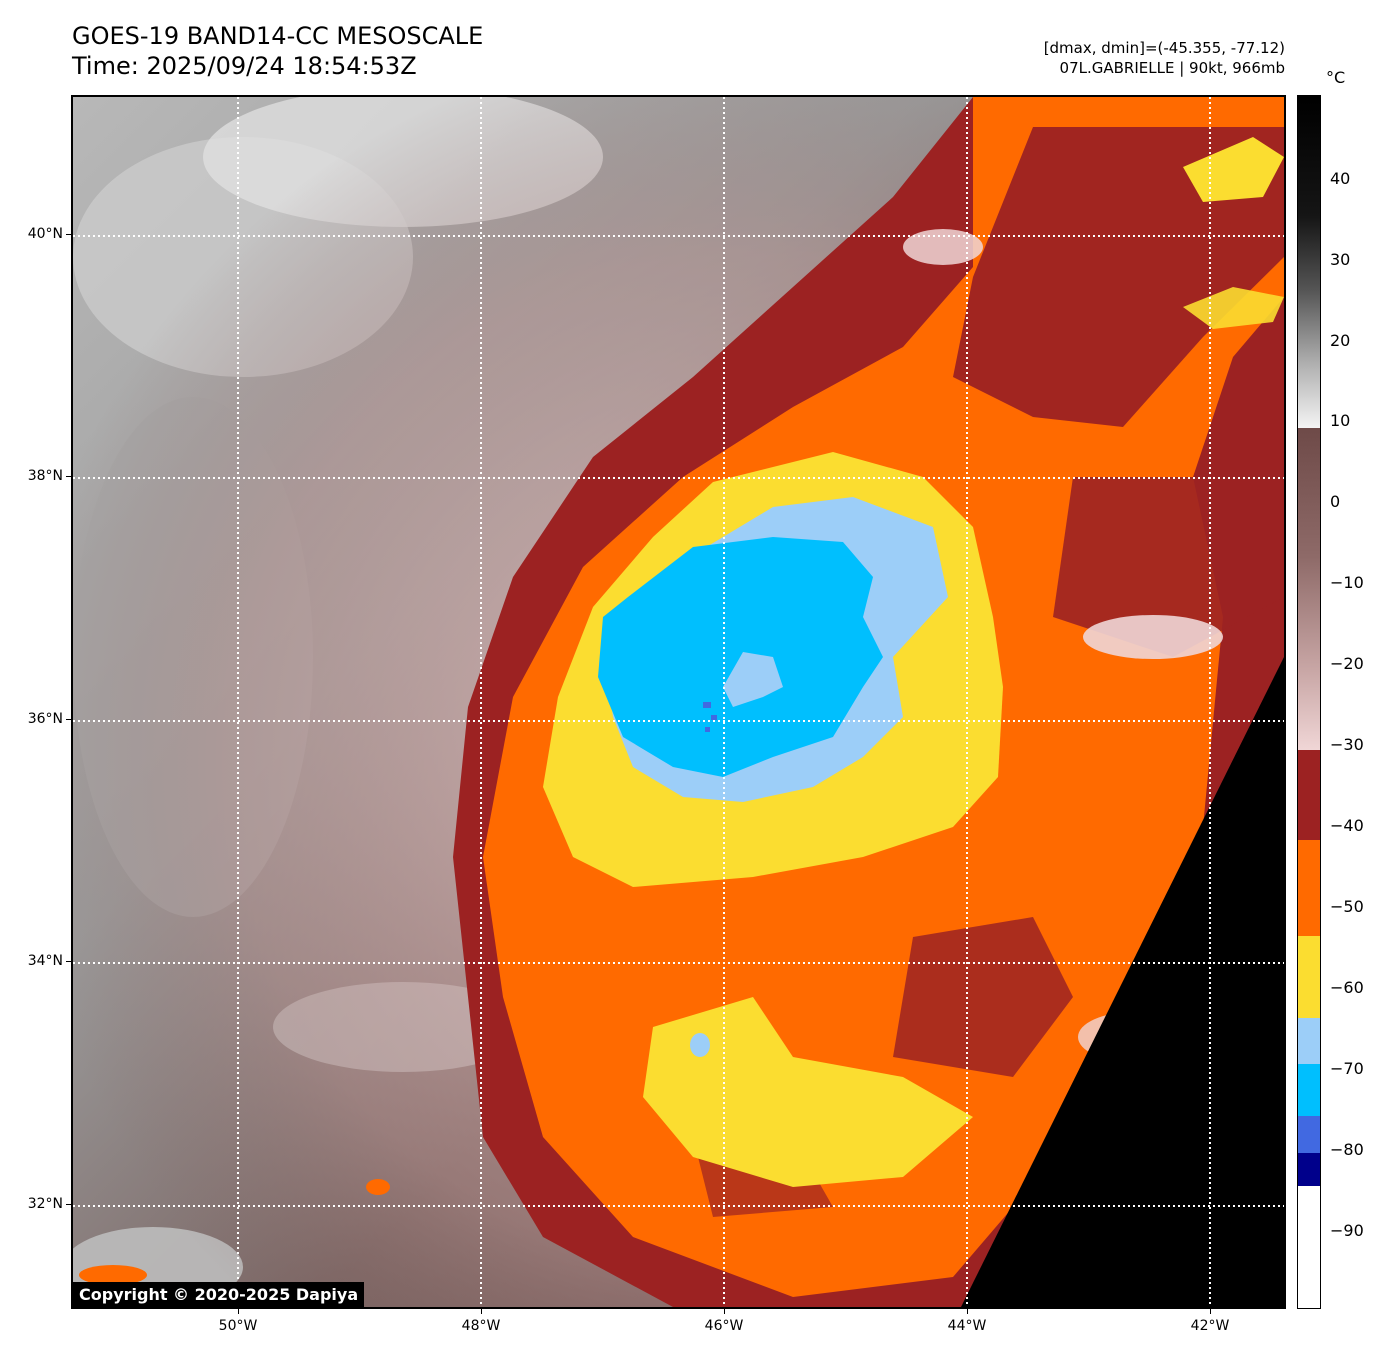 Image resolution: width=1389 pixels, height=1359 pixels. I want to click on observation-time: Time: 2025/09/24 18:54:53Z, so click(244, 66).